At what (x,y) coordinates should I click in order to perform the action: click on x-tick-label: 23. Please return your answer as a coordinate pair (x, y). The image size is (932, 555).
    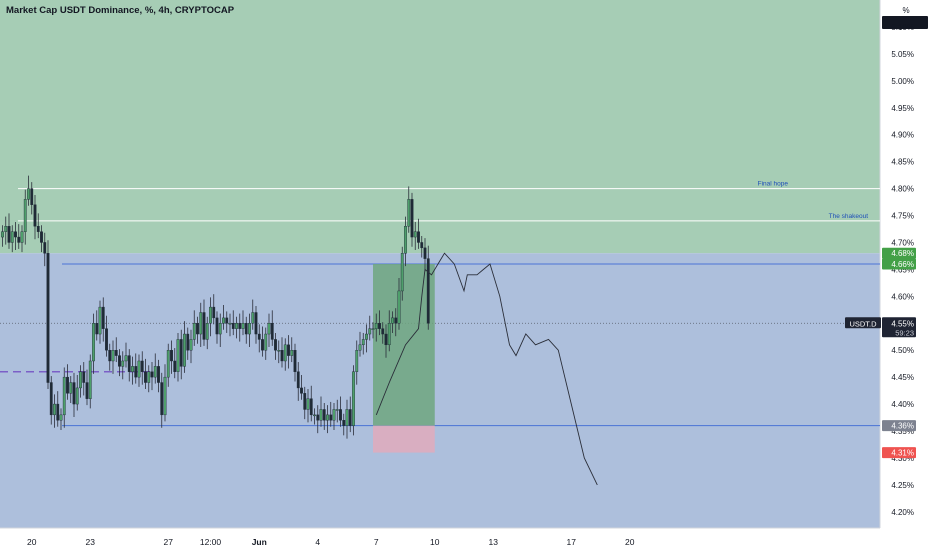
    Looking at the image, I should click on (91, 542).